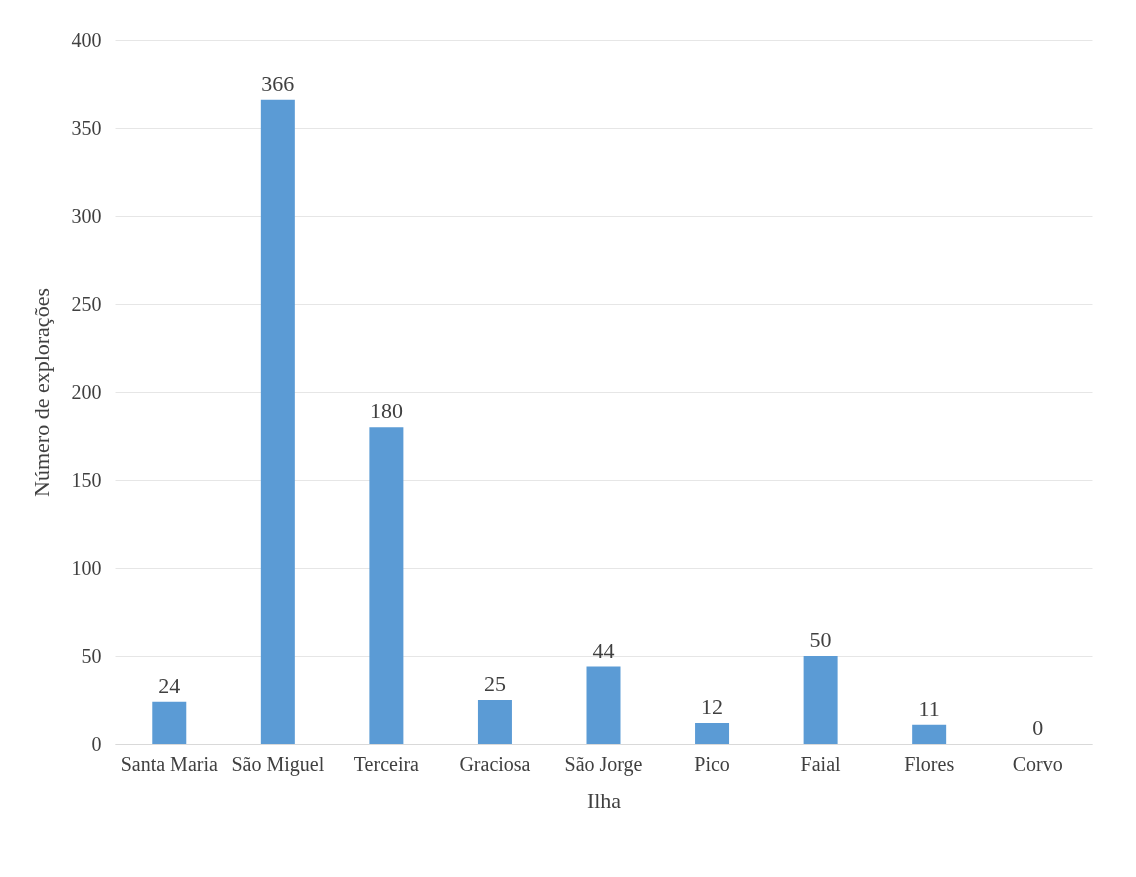 The width and height of the screenshot is (1136, 877). What do you see at coordinates (820, 639) in the screenshot?
I see `data-label: 50` at bounding box center [820, 639].